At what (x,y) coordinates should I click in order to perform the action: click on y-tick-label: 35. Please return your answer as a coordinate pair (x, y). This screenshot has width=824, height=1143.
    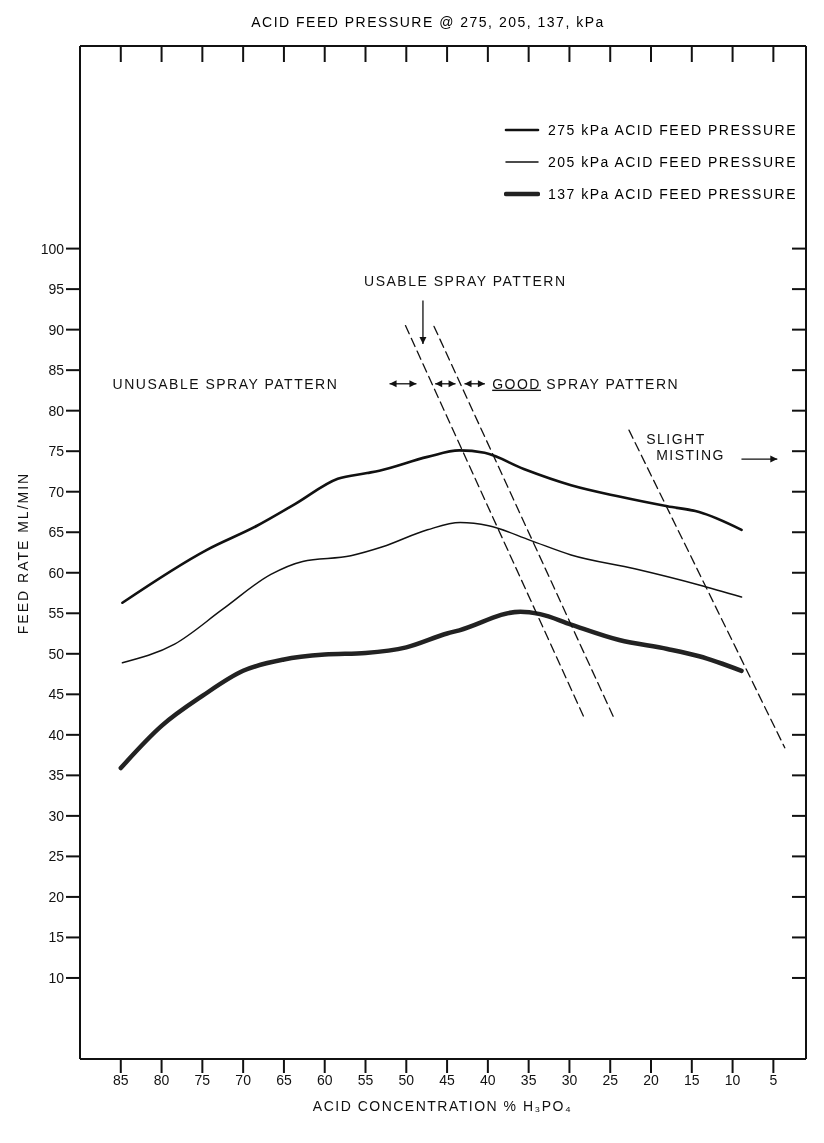
    Looking at the image, I should click on (56, 775).